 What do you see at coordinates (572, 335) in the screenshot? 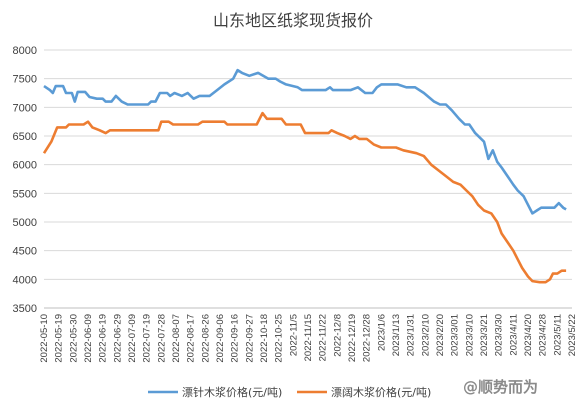
I see `x-tick-label: 2023/5/22` at bounding box center [572, 335].